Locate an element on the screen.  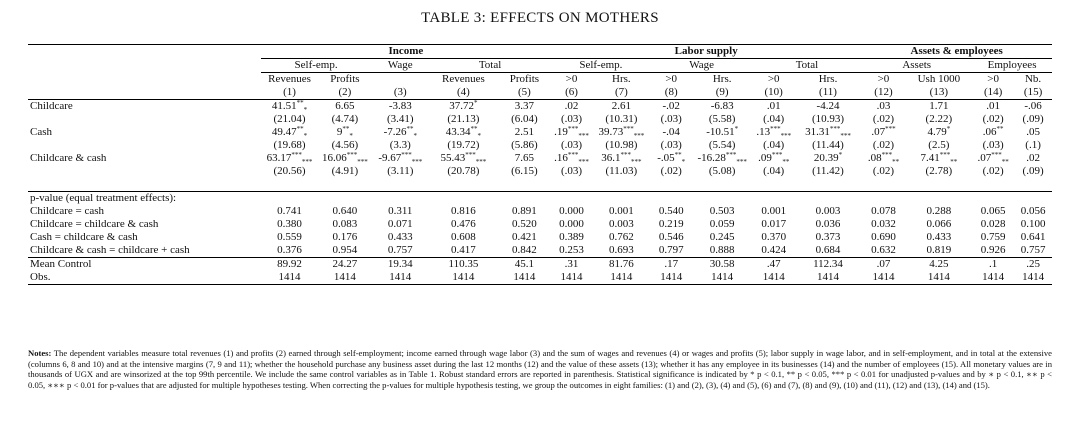
coef-value: 49.47 is located at coordinates (284, 132).